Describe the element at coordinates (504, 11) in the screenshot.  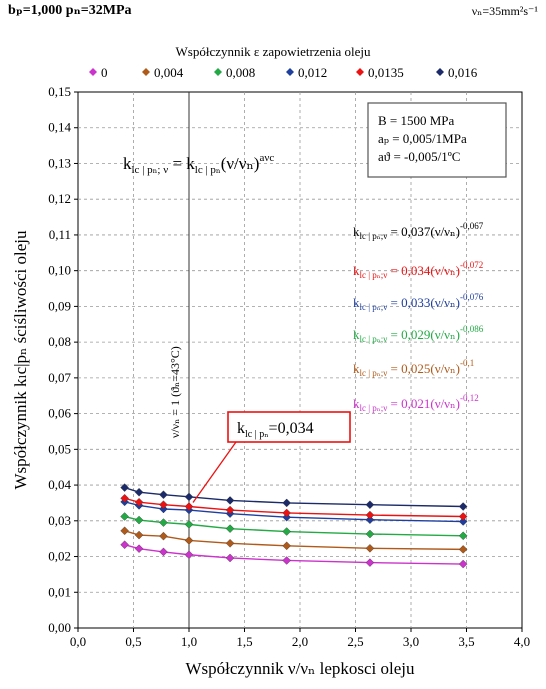
I see `header-viscosity: νₙ=35mm²s⁻¹` at that location.